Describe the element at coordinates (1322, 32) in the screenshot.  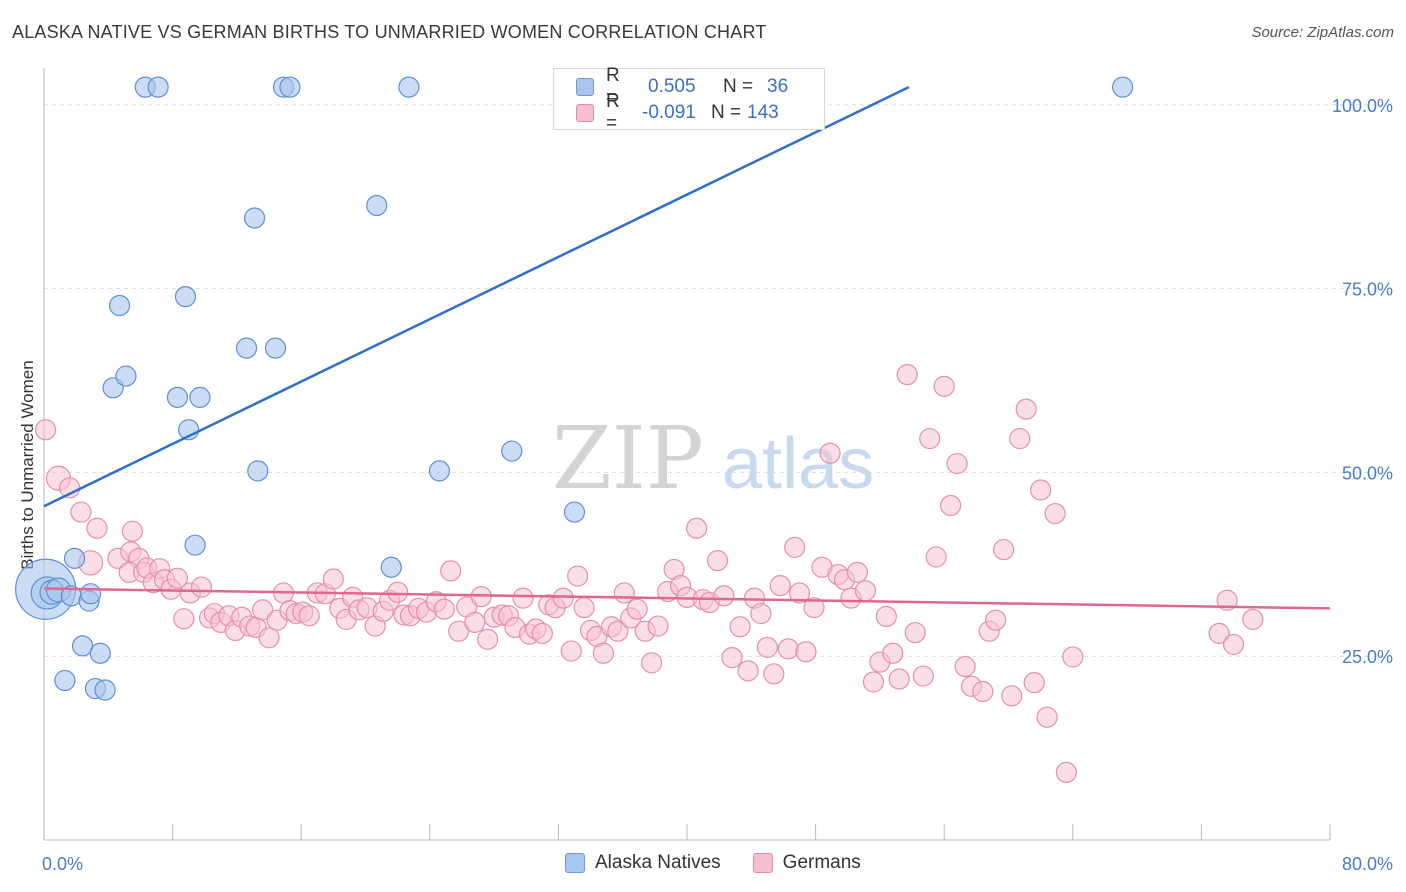
I see `source-credit: Source: ZipAtlas.com` at that location.